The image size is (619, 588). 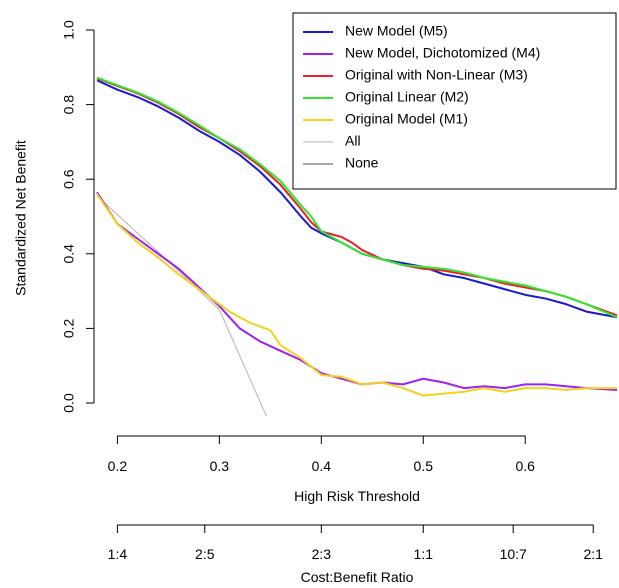 I want to click on y-tick-label-3: 0.6, so click(x=69, y=179).